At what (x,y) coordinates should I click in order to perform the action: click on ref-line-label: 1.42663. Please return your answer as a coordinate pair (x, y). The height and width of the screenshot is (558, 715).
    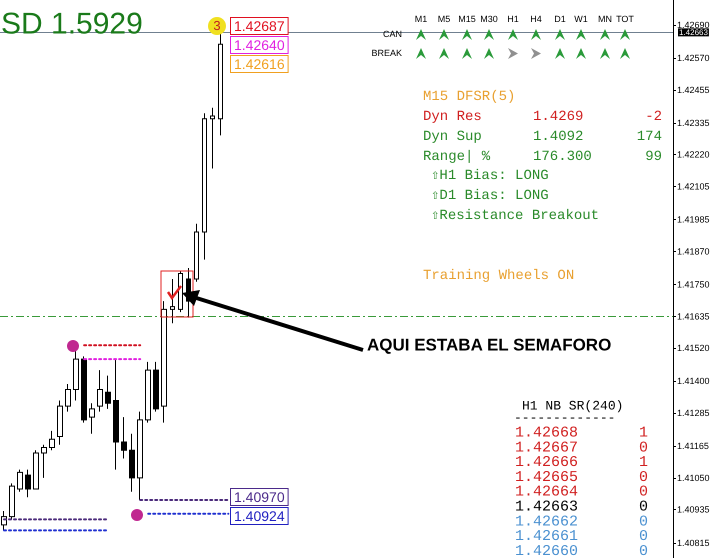
    Looking at the image, I should click on (693, 32).